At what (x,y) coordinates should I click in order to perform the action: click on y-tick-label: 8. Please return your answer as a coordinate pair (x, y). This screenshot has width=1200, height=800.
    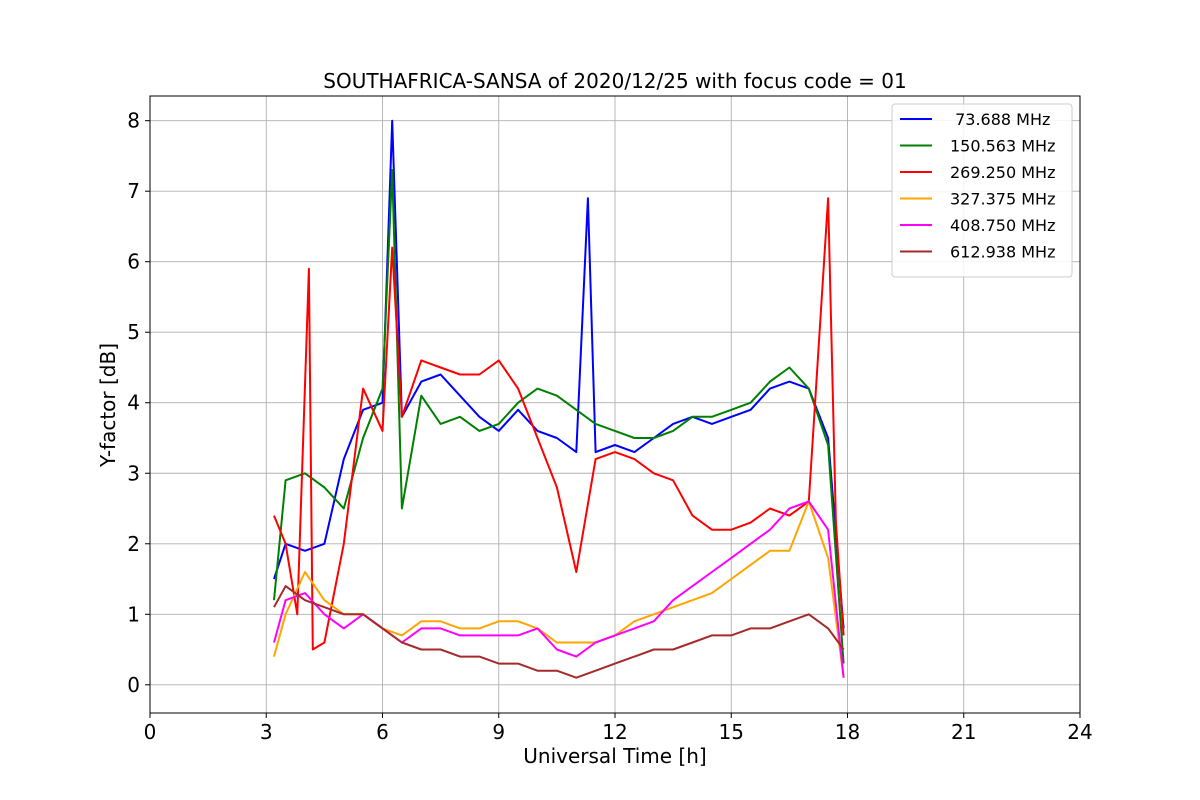
    Looking at the image, I should click on (133, 121).